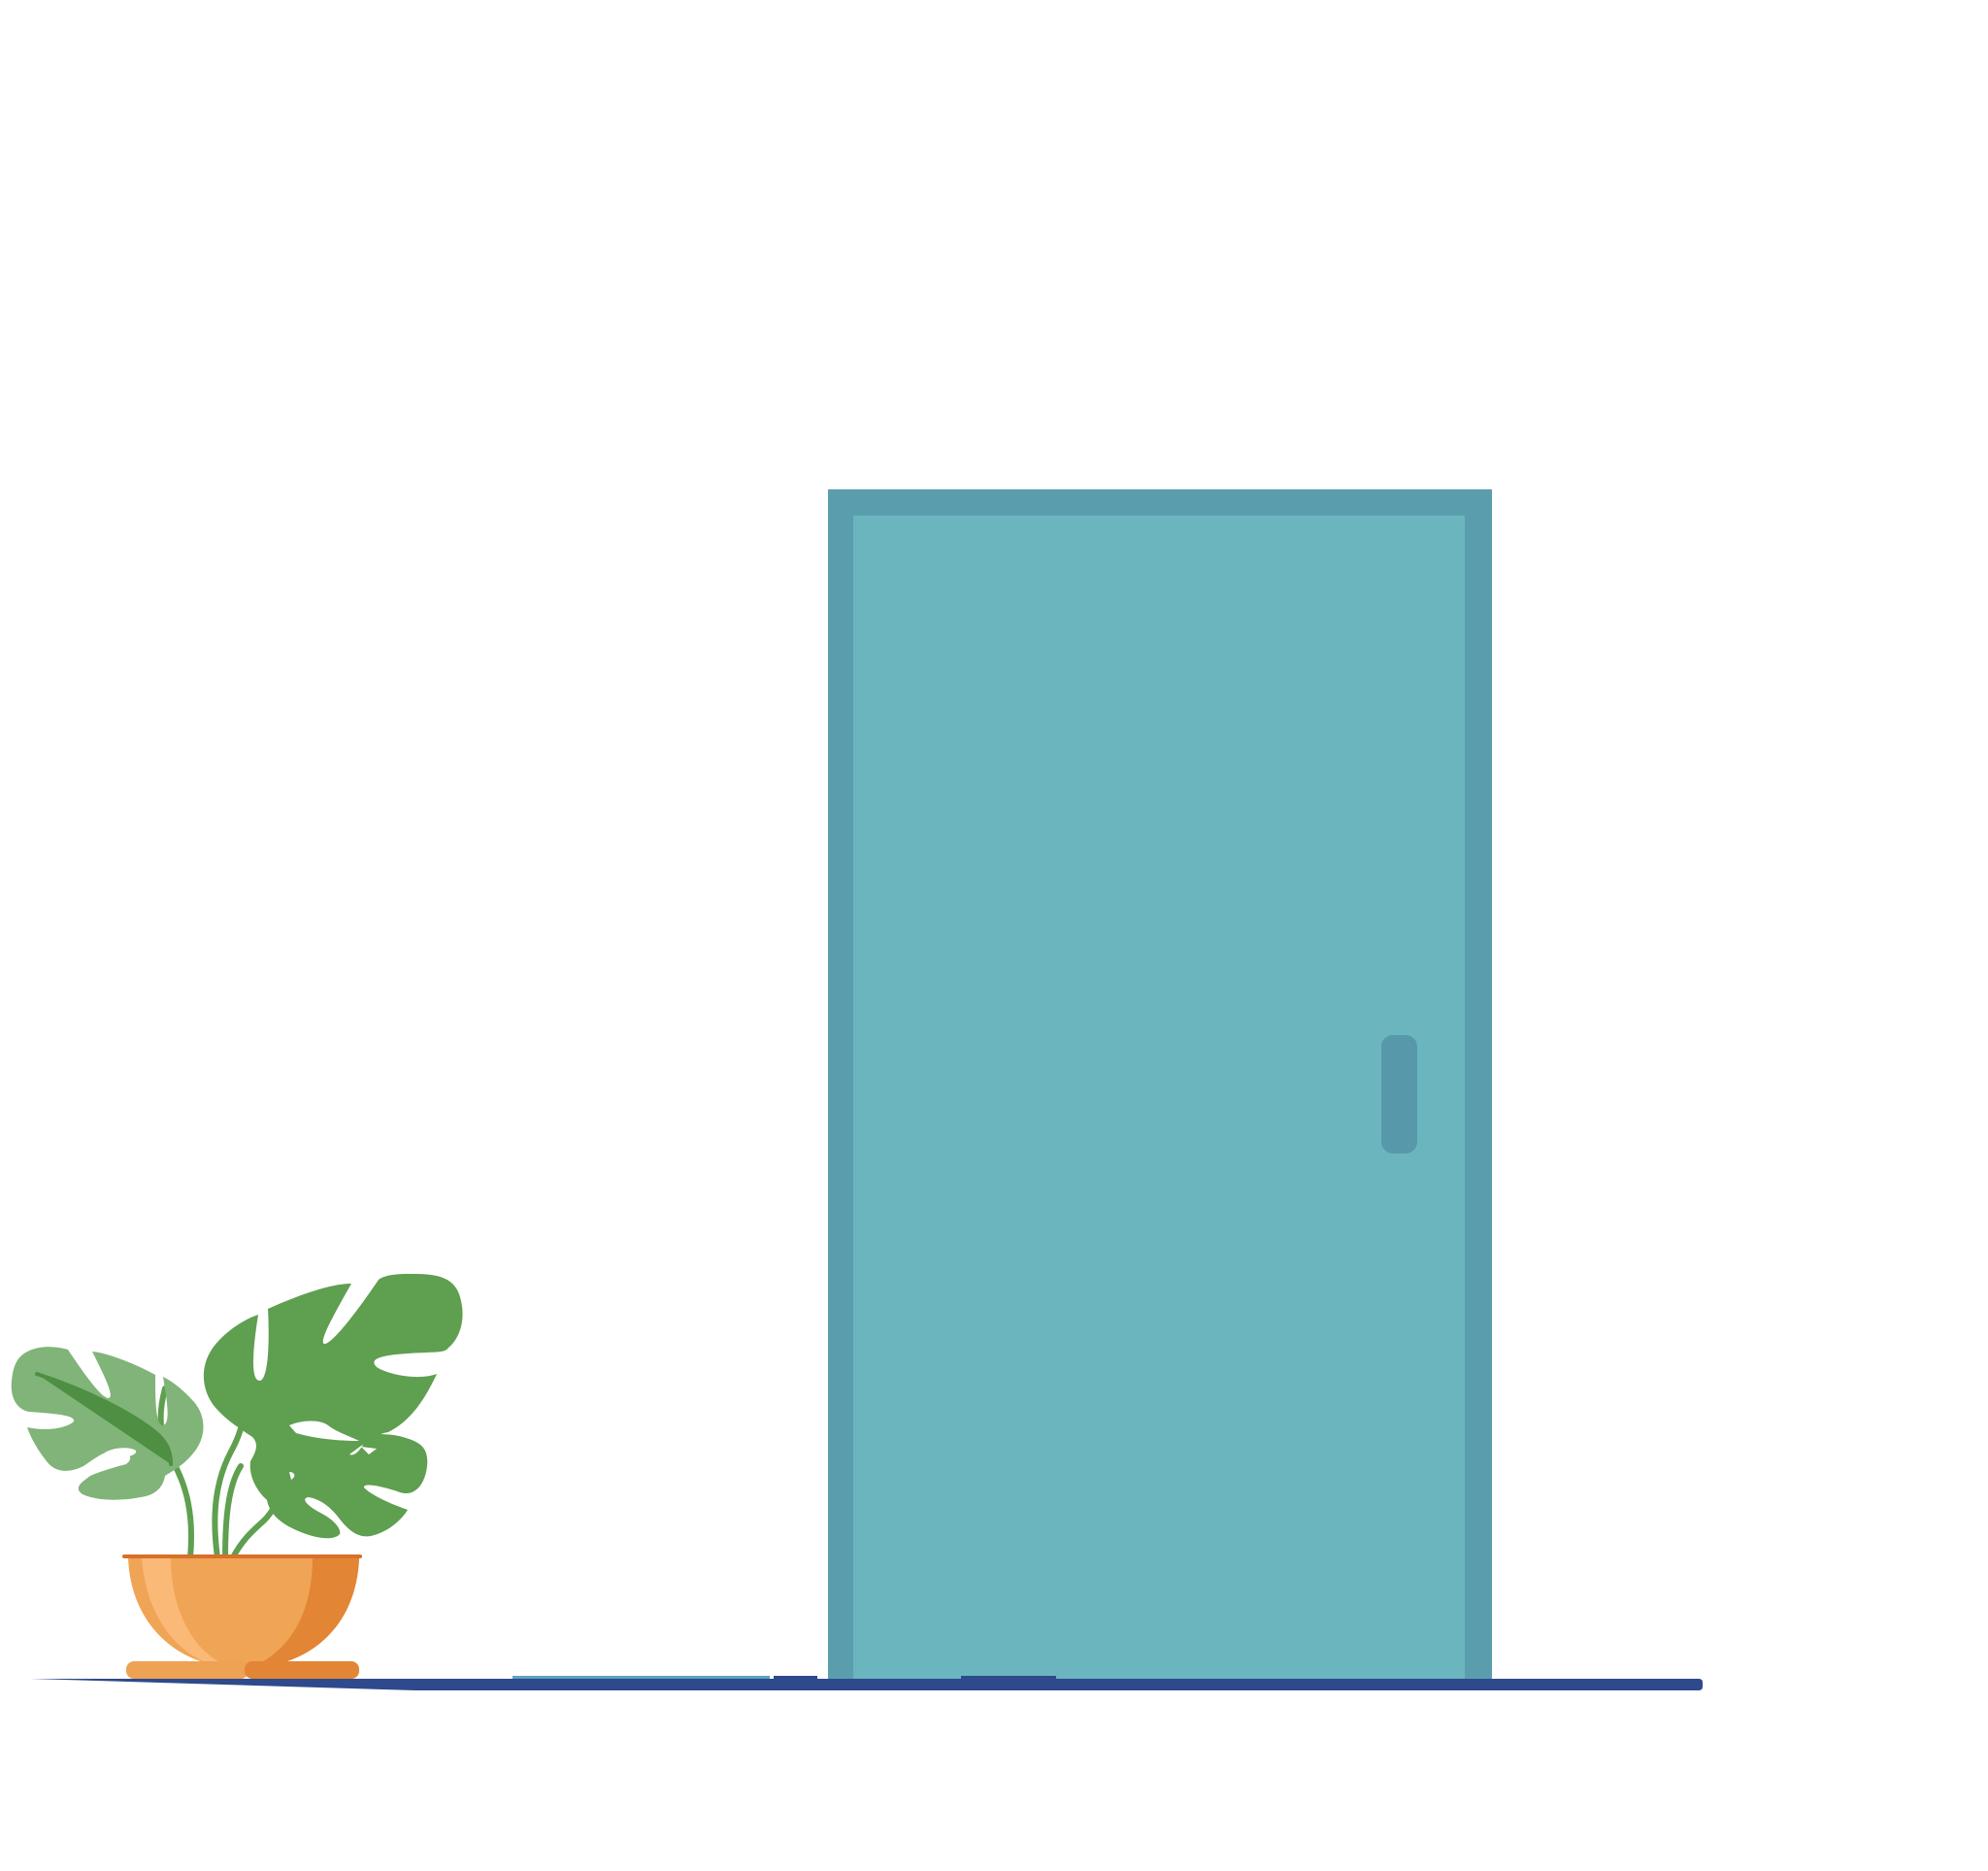 The width and height of the screenshot is (1988, 1871). What do you see at coordinates (305, 1613) in the screenshot?
I see `pot-shadow` at bounding box center [305, 1613].